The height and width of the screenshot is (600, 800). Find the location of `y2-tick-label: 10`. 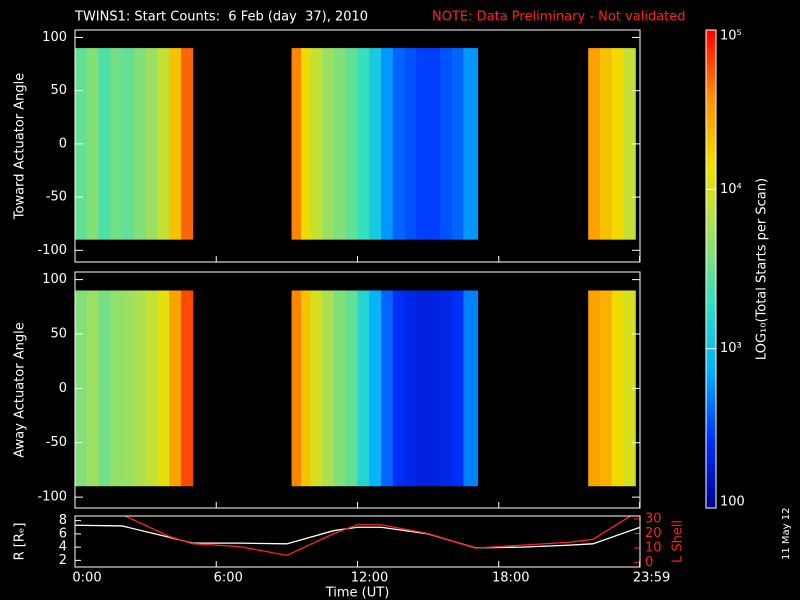

y2-tick-label: 10 is located at coordinates (653, 548).